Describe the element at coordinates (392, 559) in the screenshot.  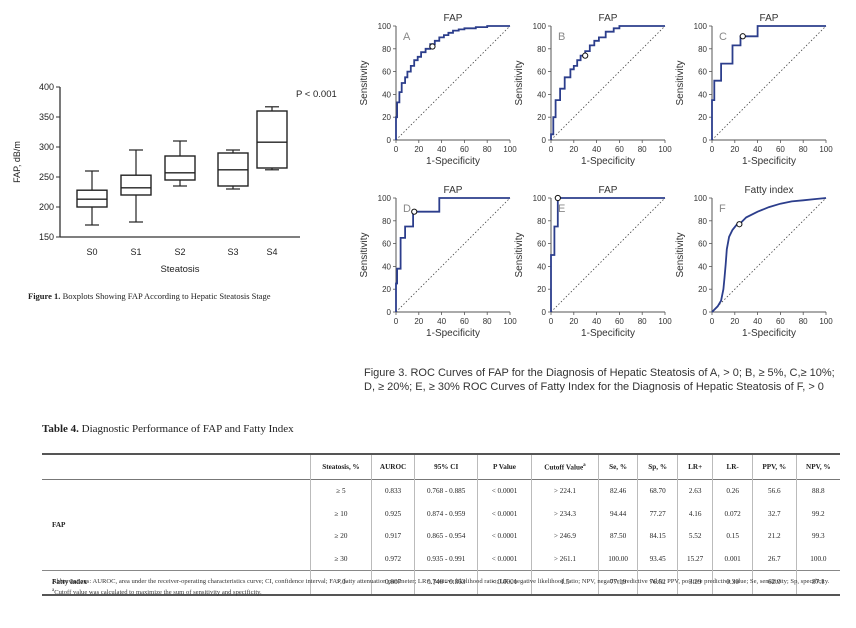
I see `cell-auroc: 0.972` at that location.